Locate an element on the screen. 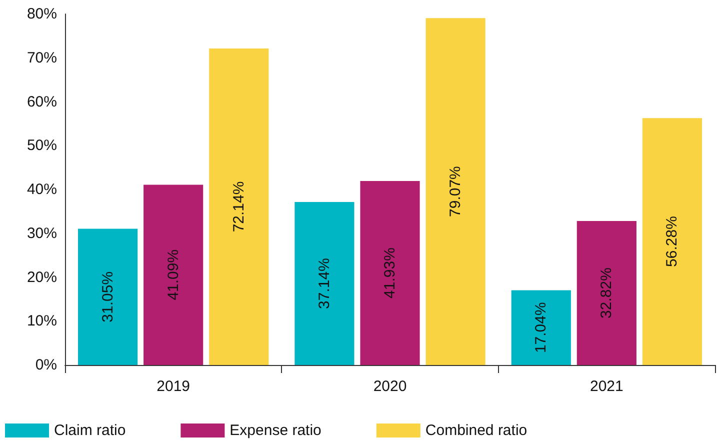 This screenshot has width=721, height=443. y-tick-label: 70% is located at coordinates (41, 57).